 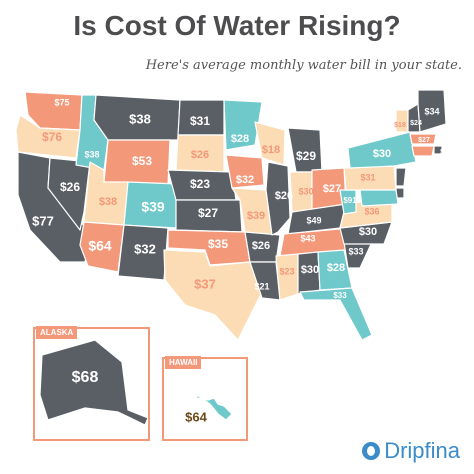 I want to click on state-value-tx: $37, so click(x=205, y=283).